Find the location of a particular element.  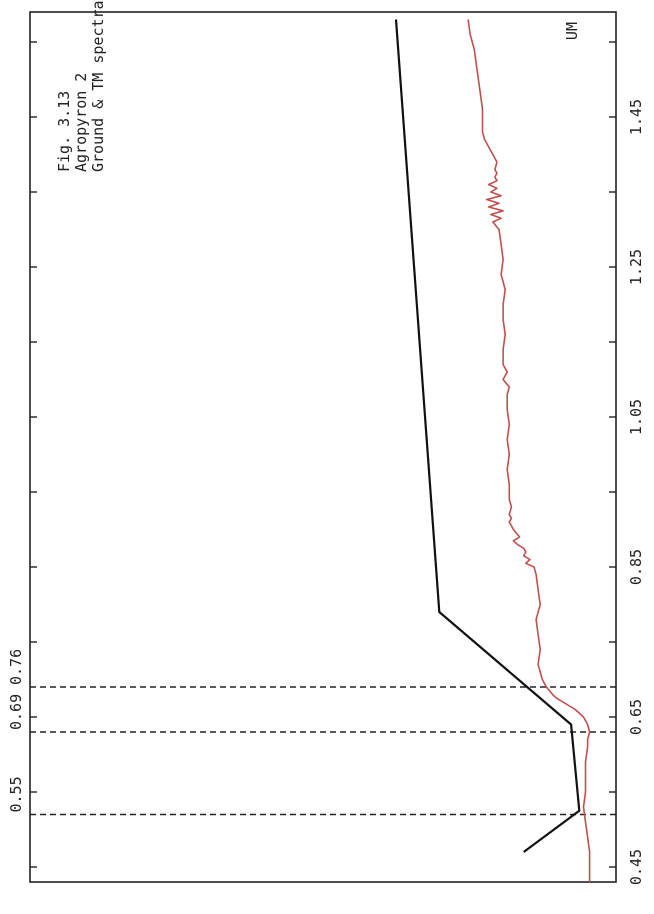

x-tick-label: 0.85 is located at coordinates (636, 567).